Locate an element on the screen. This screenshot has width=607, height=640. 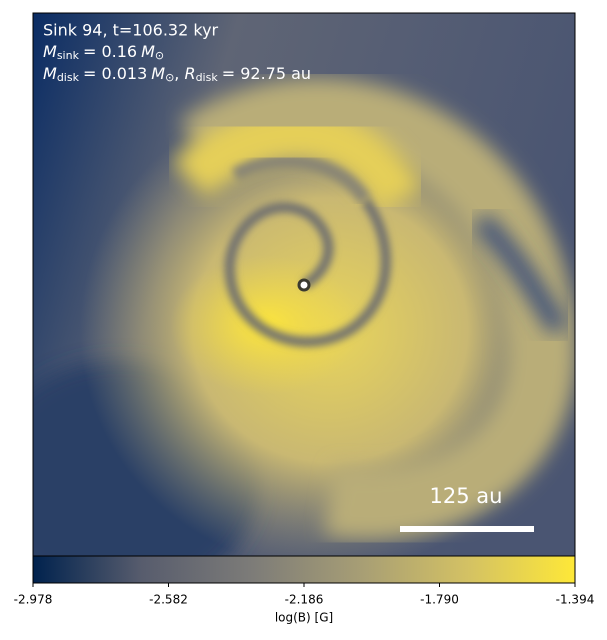
scale-bar-label: 125 au is located at coordinates (466, 496).